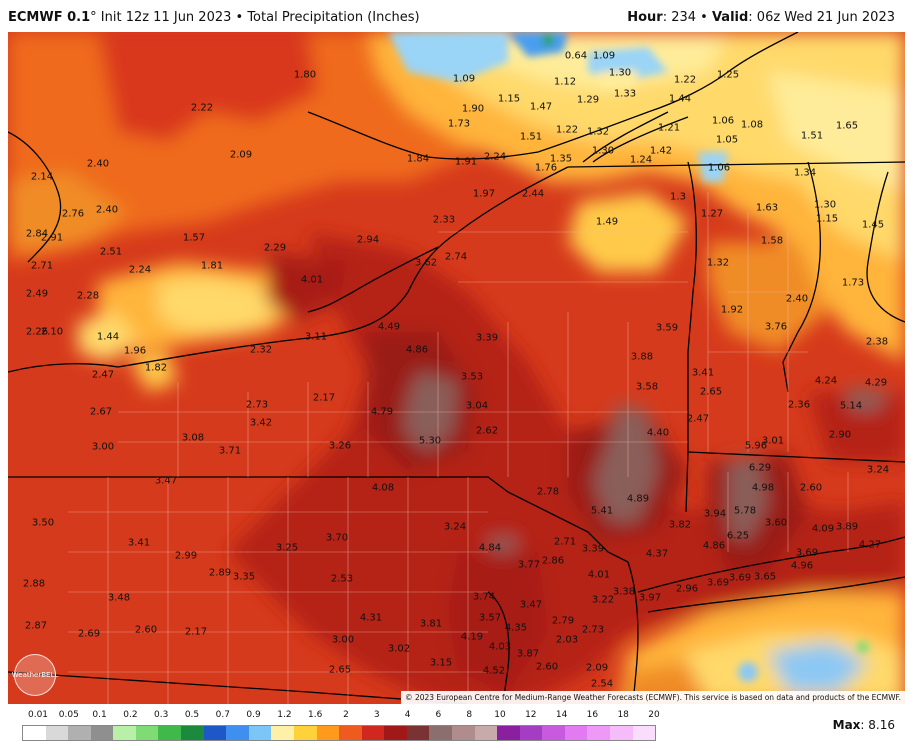 The image size is (913, 750). What do you see at coordinates (728, 75) in the screenshot?
I see `precip-value-label: 1.25` at bounding box center [728, 75].